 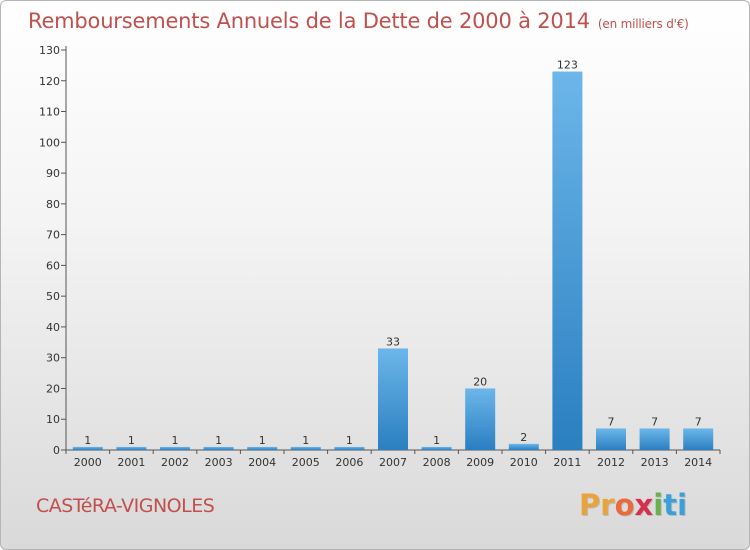 I want to click on logo-letter: o, so click(x=624, y=505).